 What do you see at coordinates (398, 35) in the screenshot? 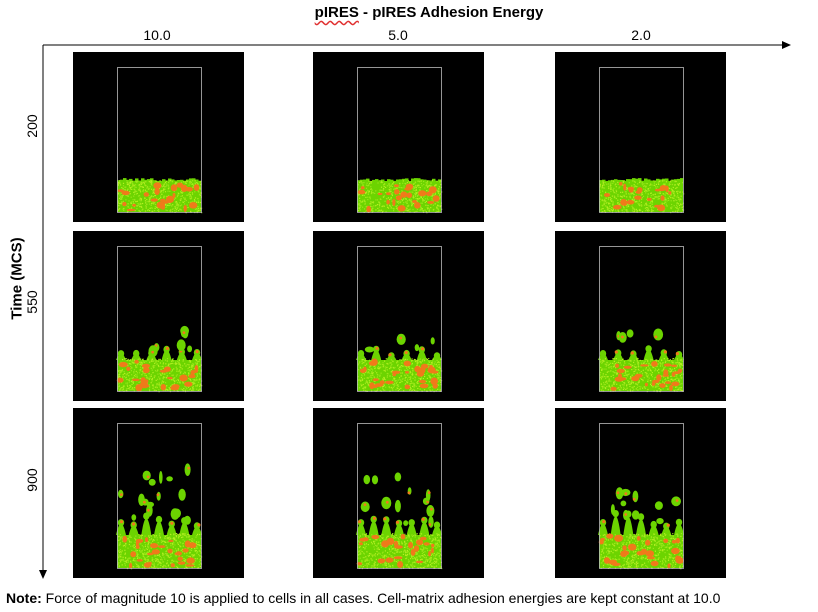
I see `column-label-5: 5.0` at bounding box center [398, 35].